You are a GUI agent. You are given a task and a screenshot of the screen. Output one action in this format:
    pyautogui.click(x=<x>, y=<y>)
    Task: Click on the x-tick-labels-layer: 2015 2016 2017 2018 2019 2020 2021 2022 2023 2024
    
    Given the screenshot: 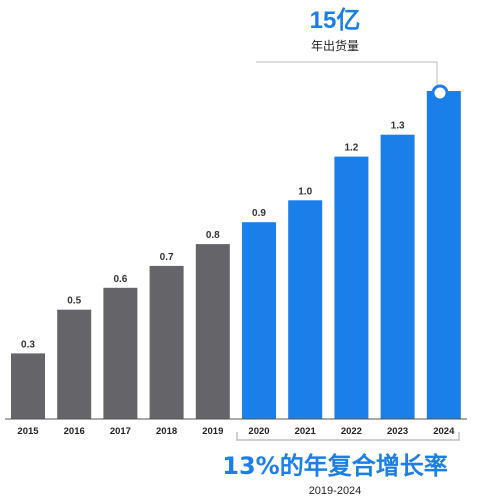 What is the action you would take?
    pyautogui.click(x=236, y=431)
    